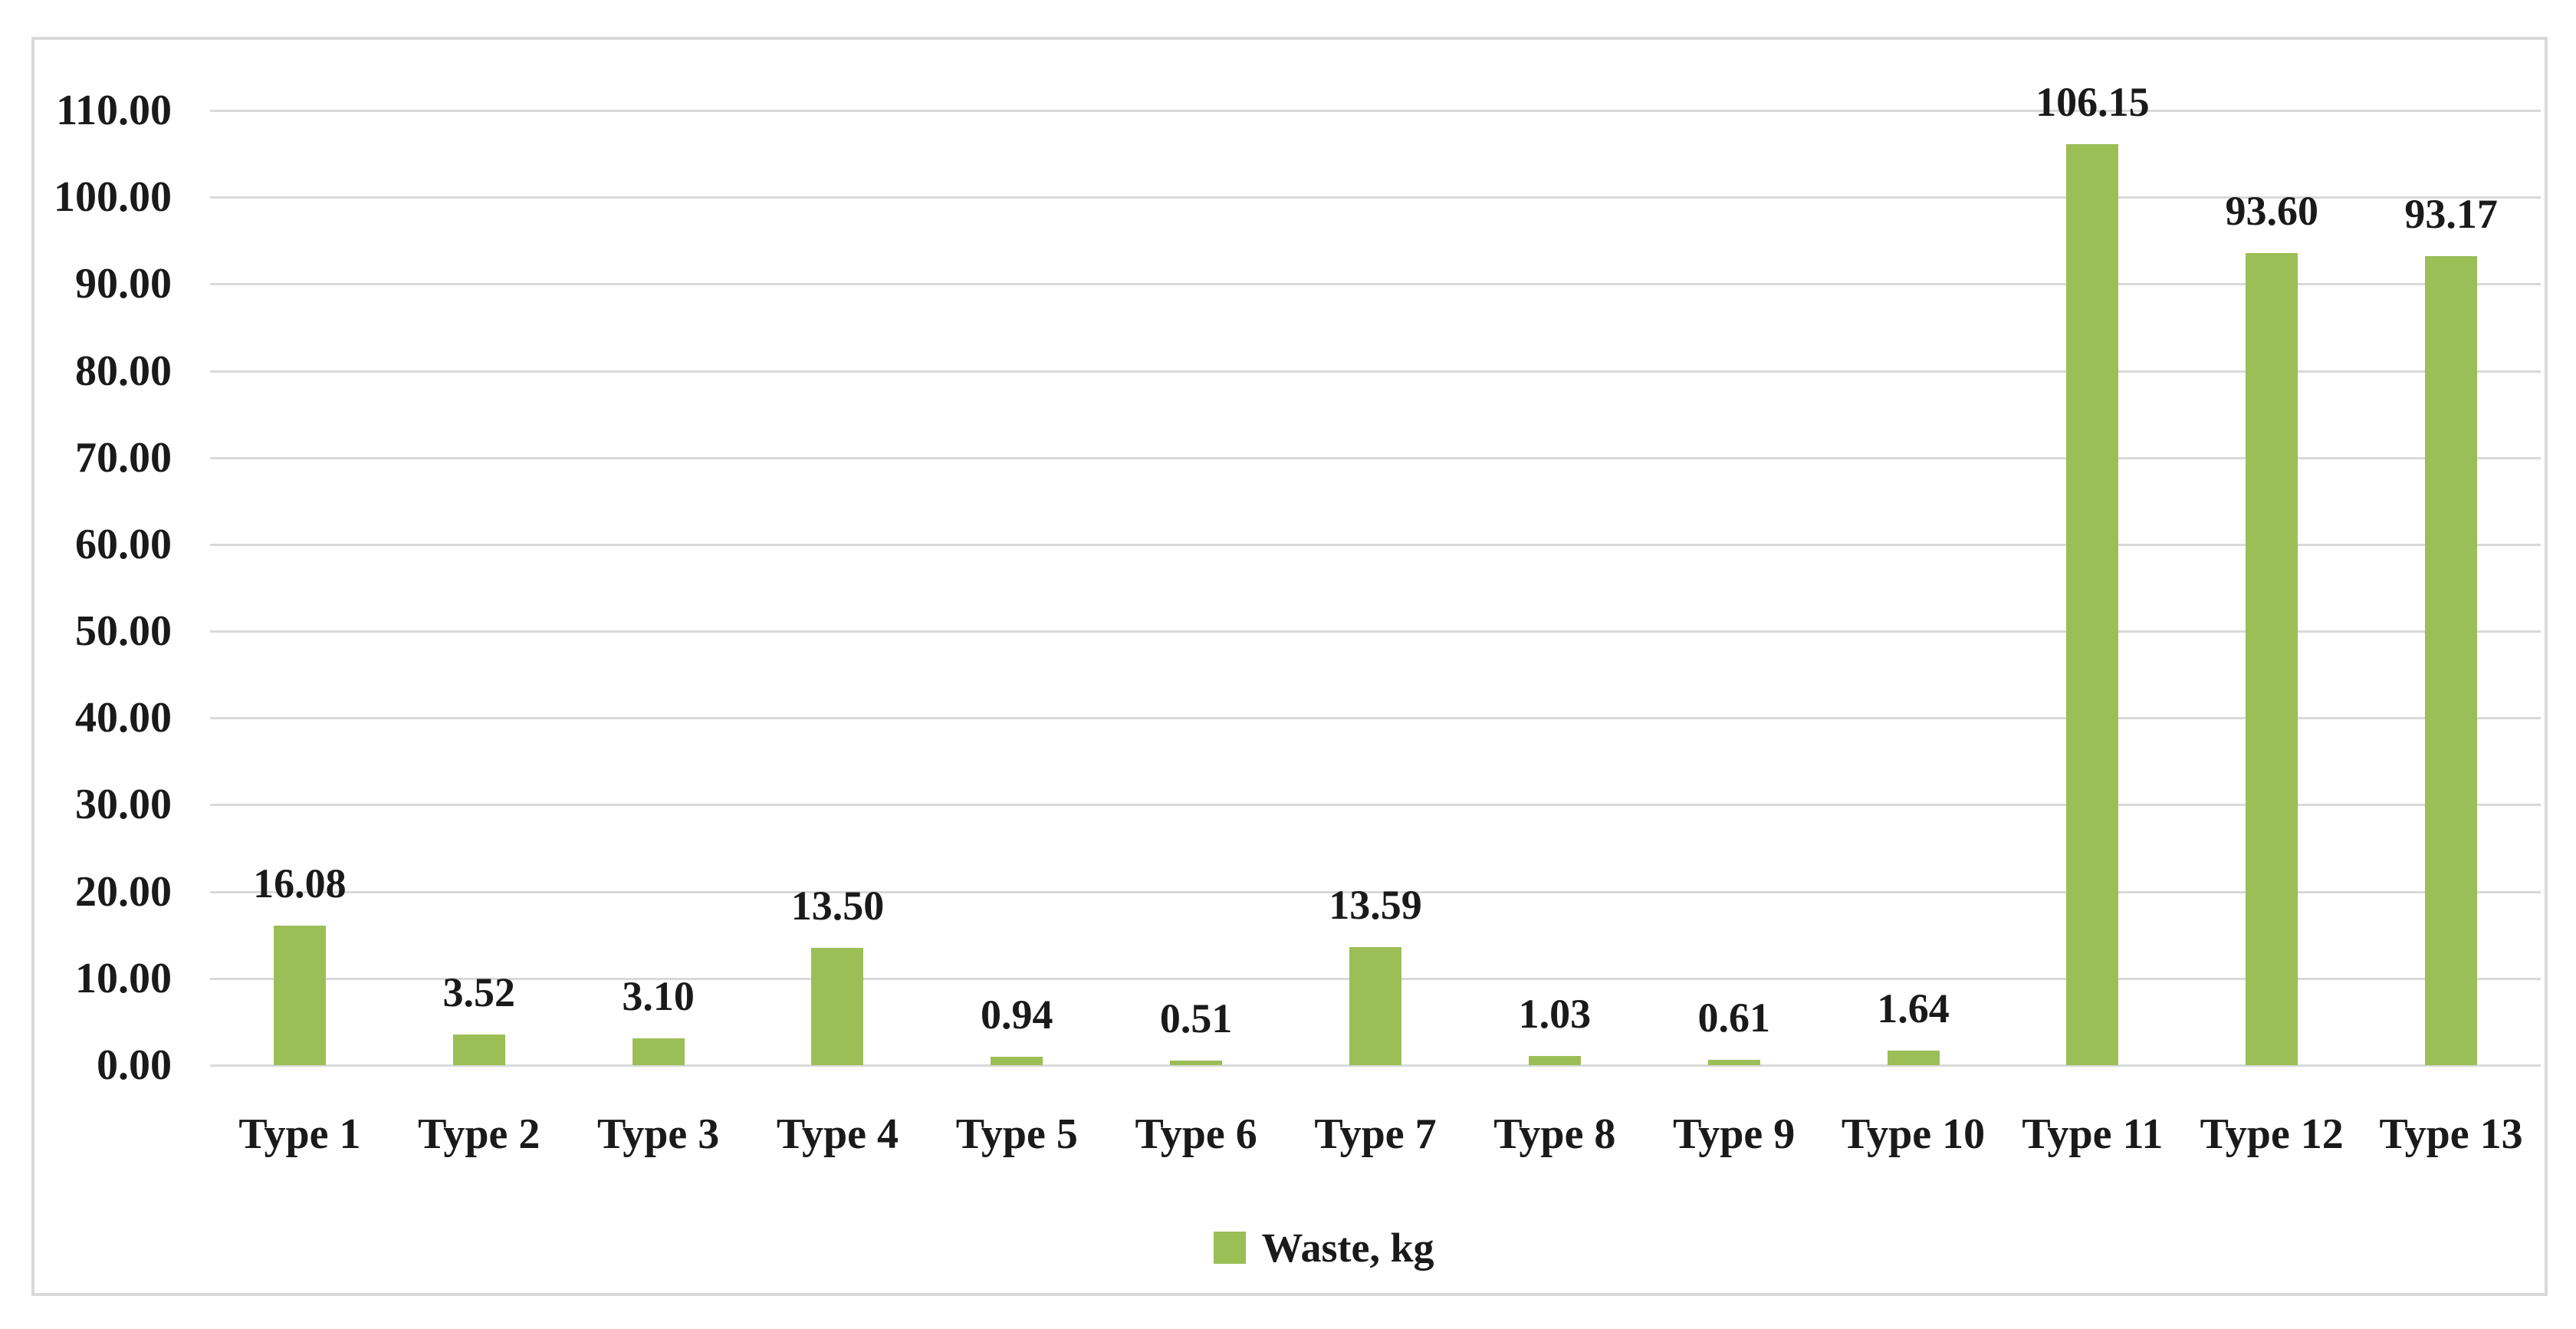  What do you see at coordinates (2272, 1134) in the screenshot?
I see `x-axis-tick-label: Type 12` at bounding box center [2272, 1134].